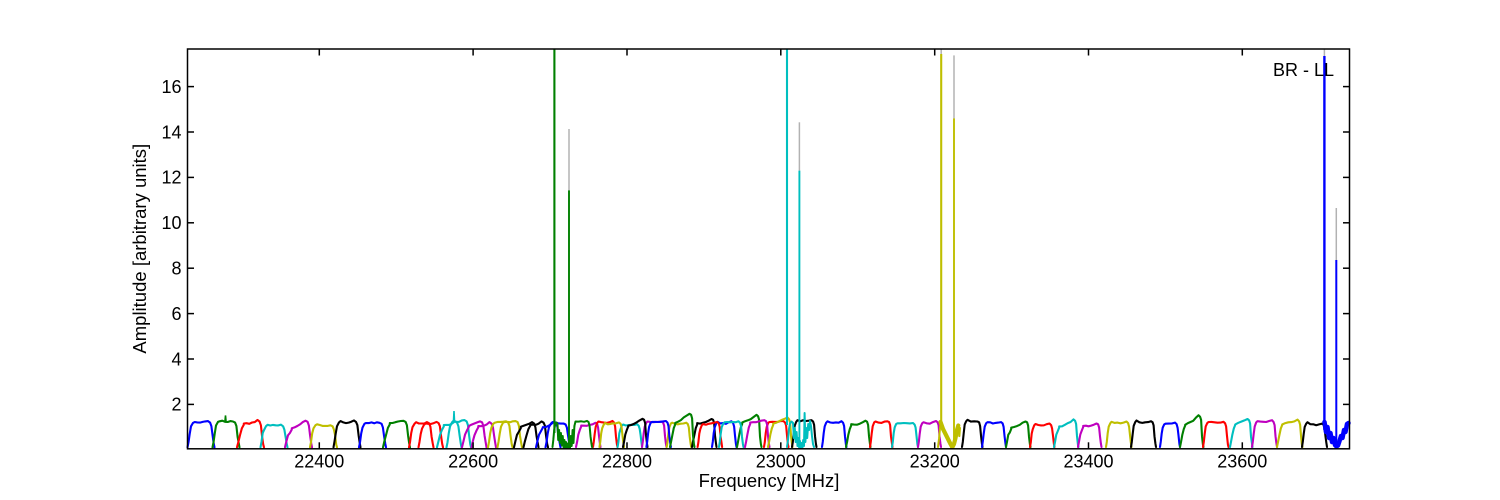  What do you see at coordinates (1088, 462) in the screenshot?
I see `svg-text: 23400` at bounding box center [1088, 462].